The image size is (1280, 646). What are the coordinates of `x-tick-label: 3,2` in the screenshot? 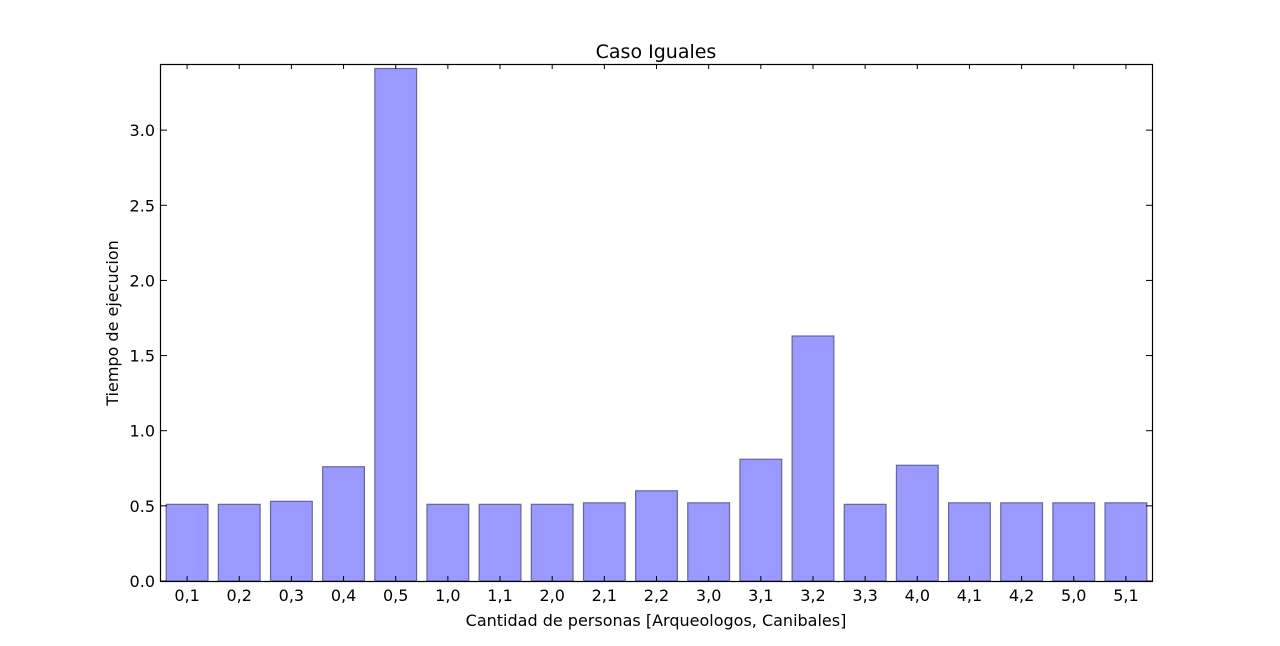 It's located at (812, 595).